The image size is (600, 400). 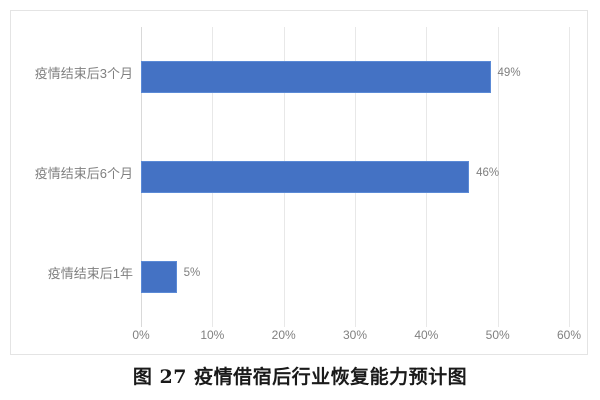 I want to click on x-tick-label: 20%, so click(x=283, y=335).